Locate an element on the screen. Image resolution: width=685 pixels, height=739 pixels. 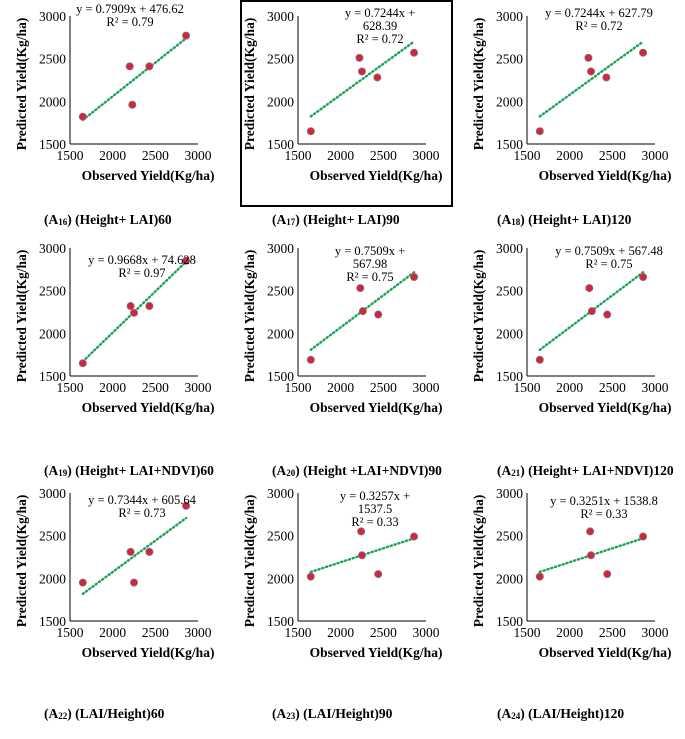
panel-caption: (A16) (Height+ LAI)60 is located at coordinates (108, 220).